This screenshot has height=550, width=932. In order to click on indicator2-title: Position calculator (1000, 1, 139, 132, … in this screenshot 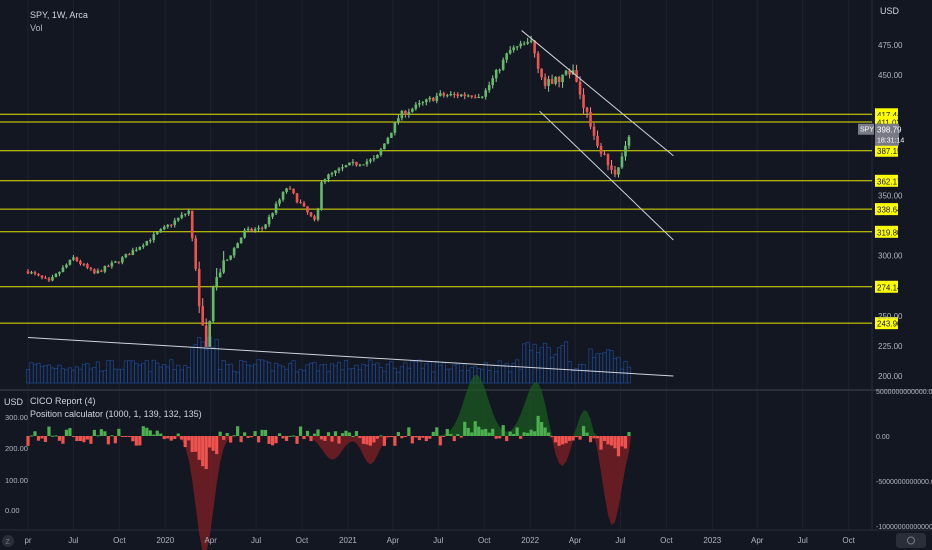, I will do `click(116, 414)`.